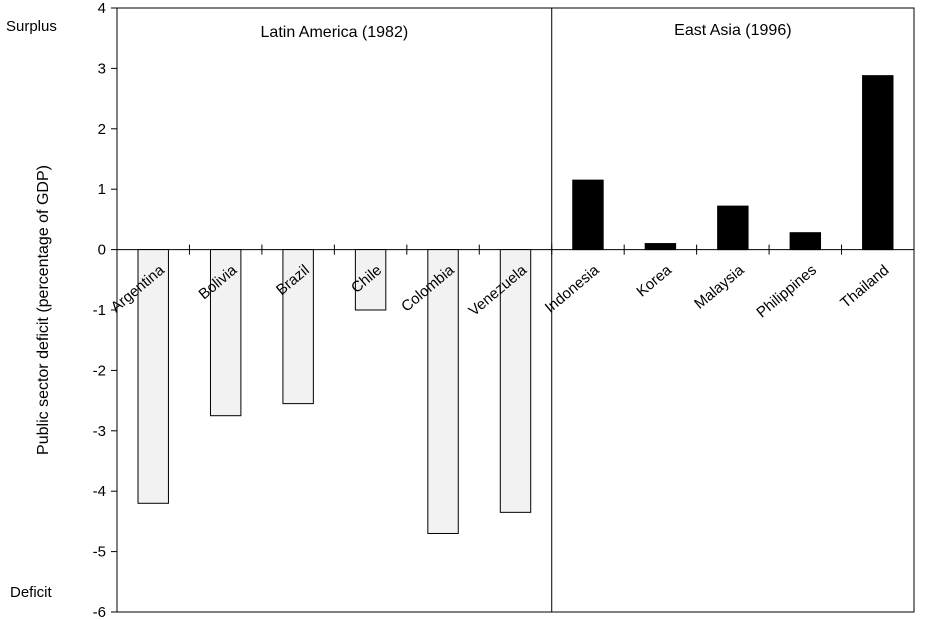 Image resolution: width=934 pixels, height=620 pixels. I want to click on bar-argentina, so click(153, 376).